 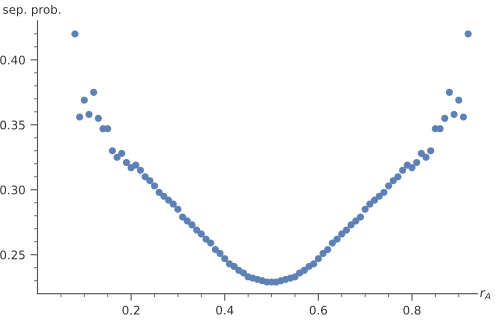 What do you see at coordinates (318, 310) in the screenshot?
I see `x-tick-label: 0.6` at bounding box center [318, 310].